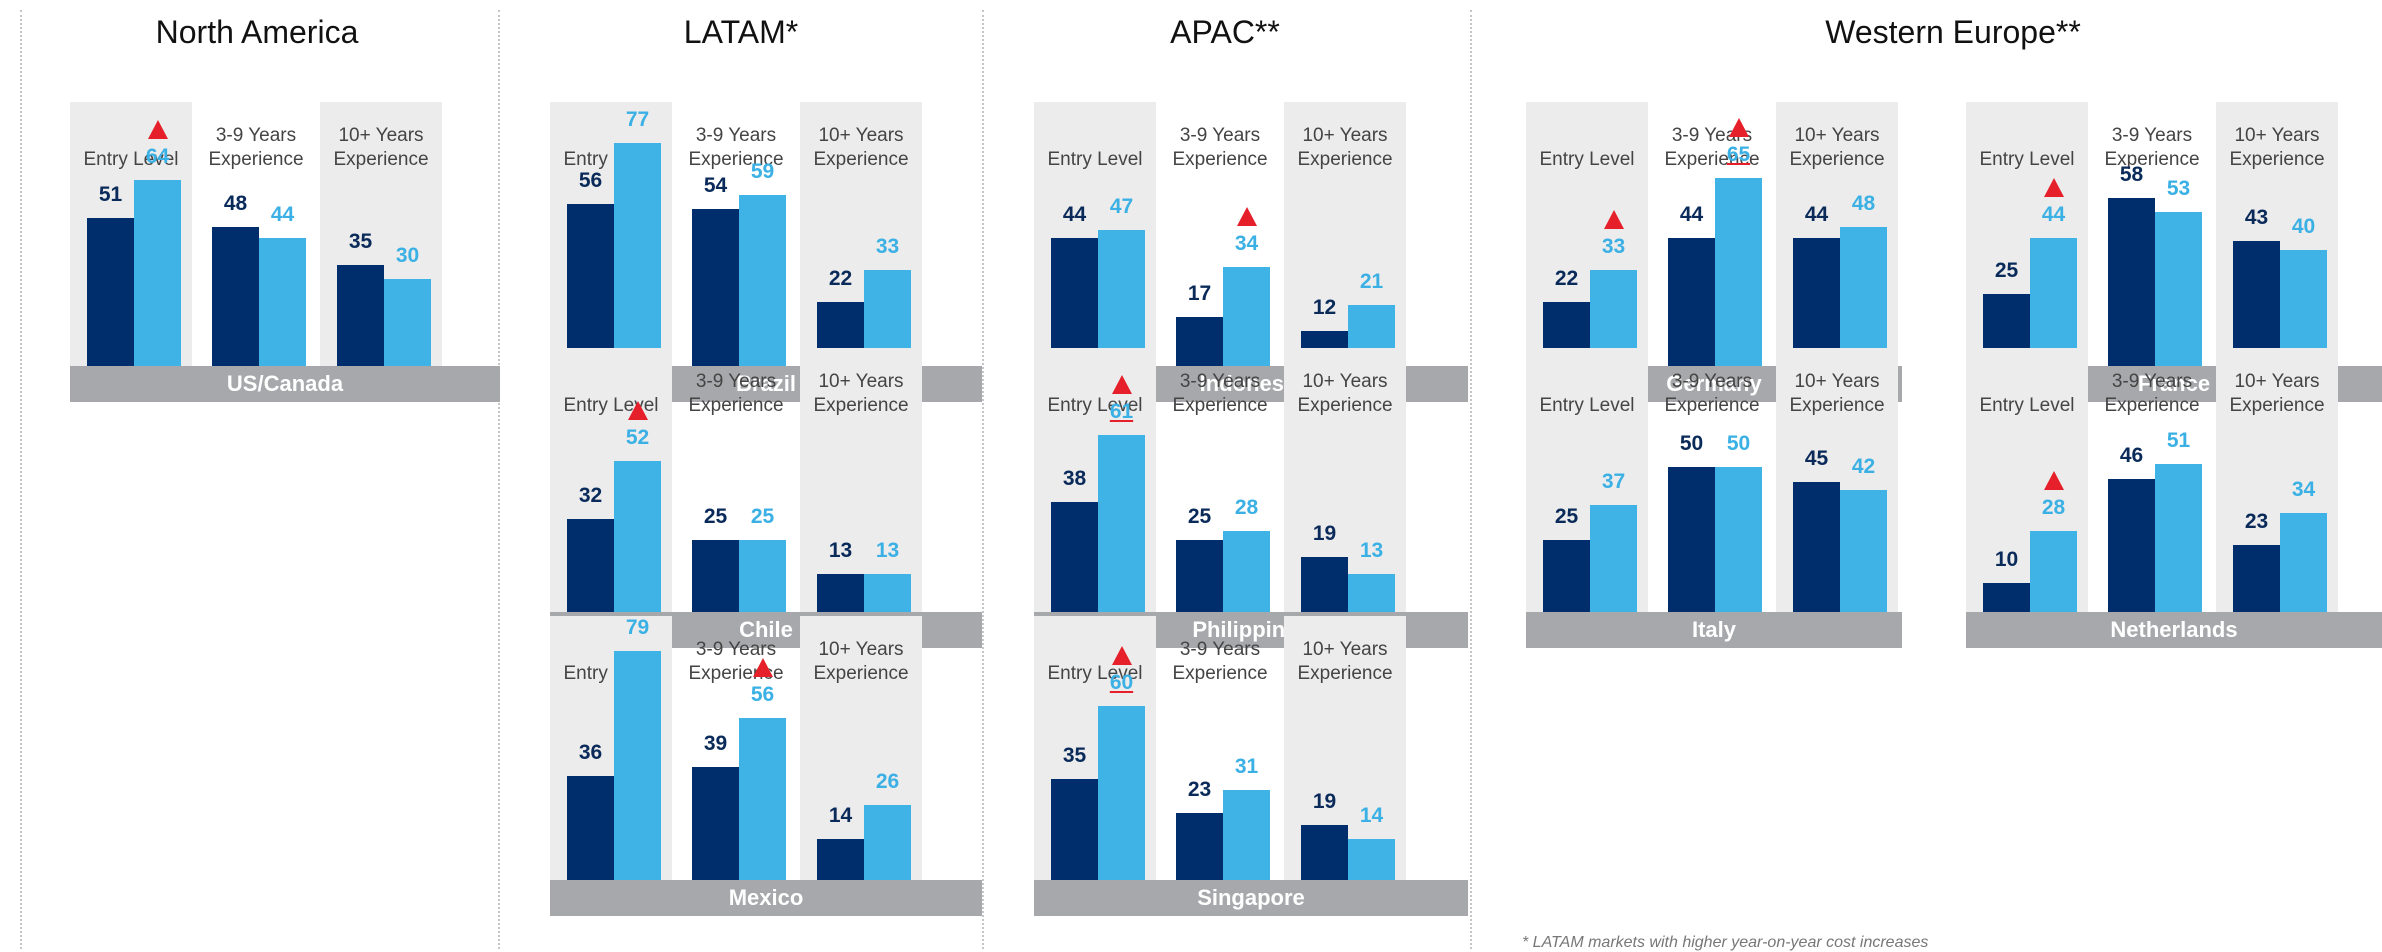 The width and height of the screenshot is (2382, 952). What do you see at coordinates (110, 195) in the screenshot?
I see `data-label-previous: 51` at bounding box center [110, 195].